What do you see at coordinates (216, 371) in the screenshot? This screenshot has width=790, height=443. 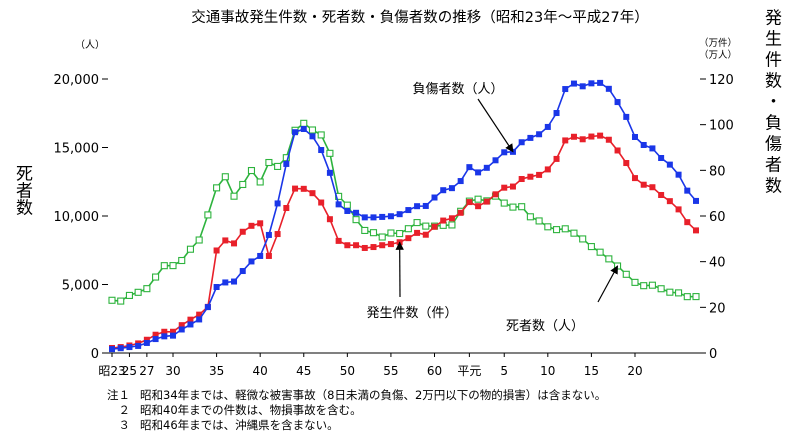 I see `x-tick-label: 35` at bounding box center [216, 371].